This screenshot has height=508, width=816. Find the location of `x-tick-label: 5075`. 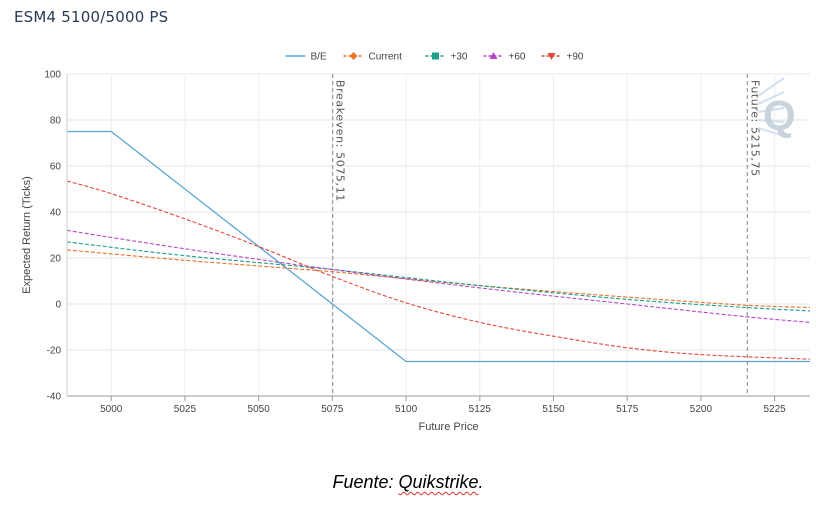

x-tick-label: 5075 is located at coordinates (332, 409).